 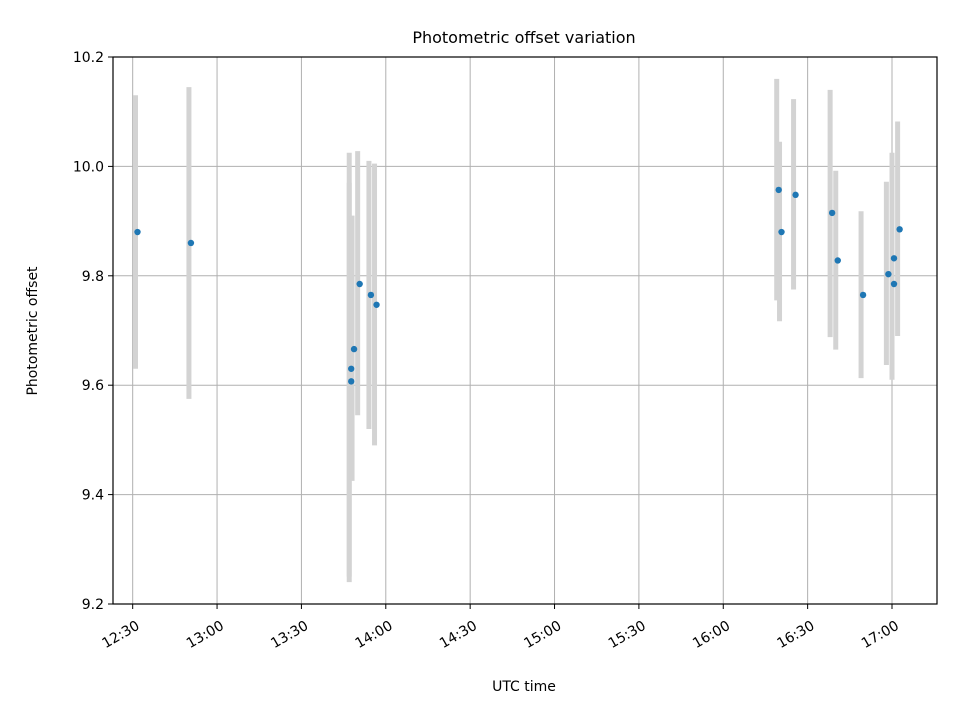 I want to click on y-tick-label: 9.2, so click(x=93, y=605).